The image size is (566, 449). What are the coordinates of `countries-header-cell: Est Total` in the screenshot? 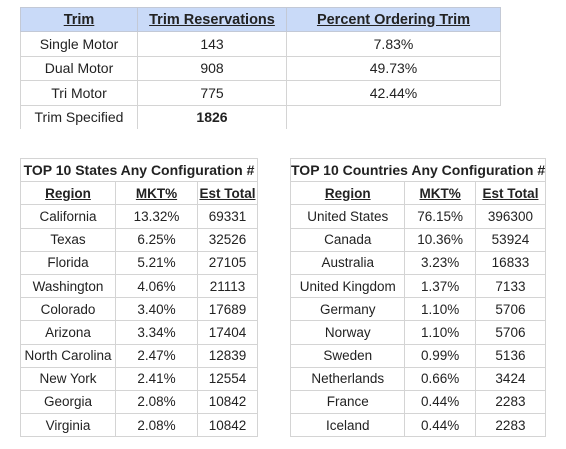 It's located at (510, 193).